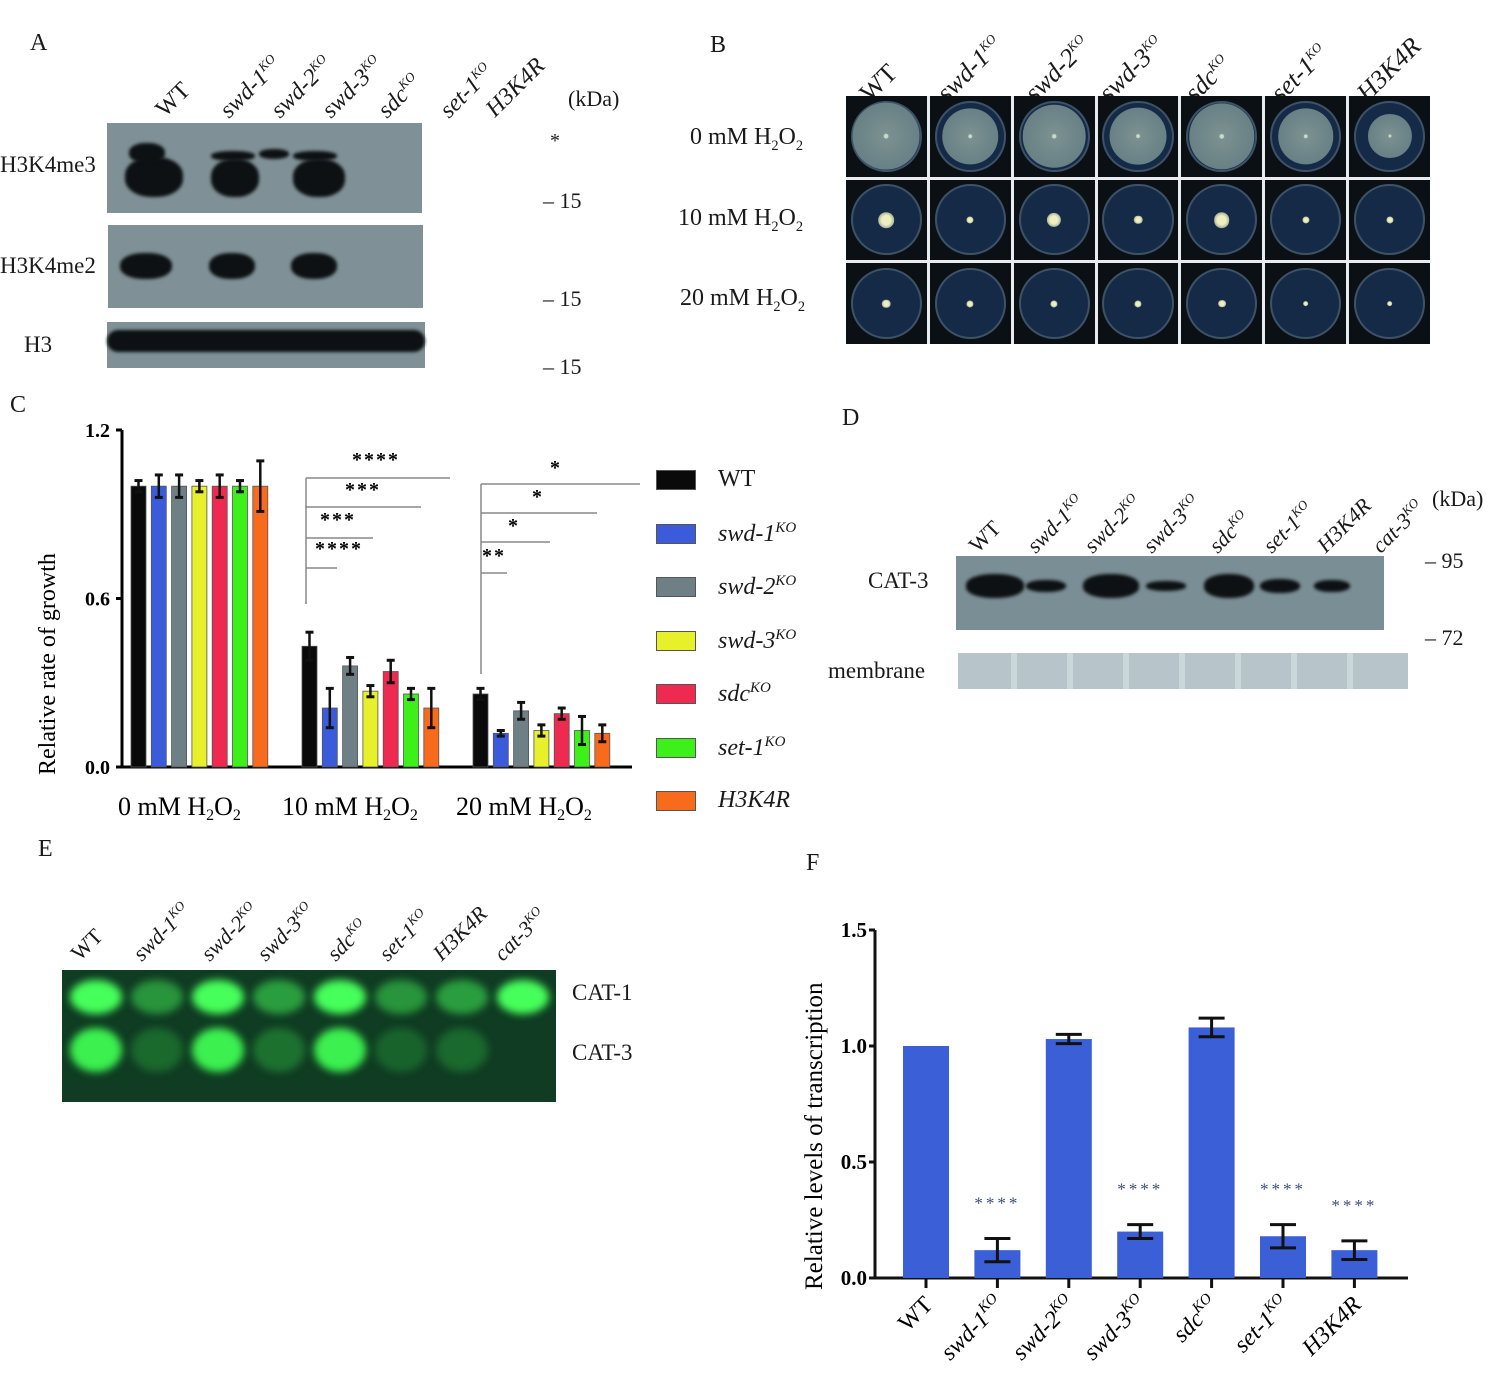 The width and height of the screenshot is (1500, 1390). I want to click on blot-h3, so click(266, 345).